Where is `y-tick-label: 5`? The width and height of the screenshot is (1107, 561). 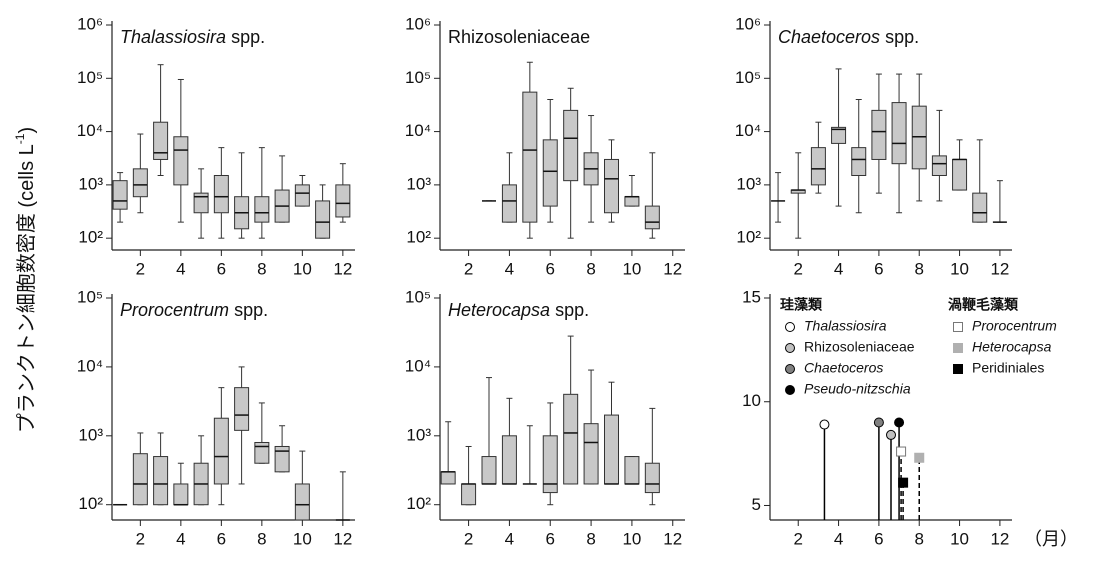
y-tick-label: 5 is located at coordinates (756, 504).